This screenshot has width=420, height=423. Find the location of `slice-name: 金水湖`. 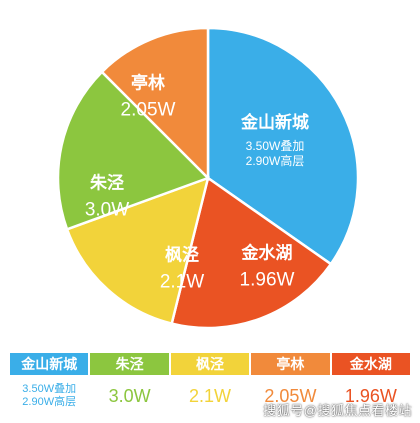

slice-name: 金水湖 is located at coordinates (267, 253).